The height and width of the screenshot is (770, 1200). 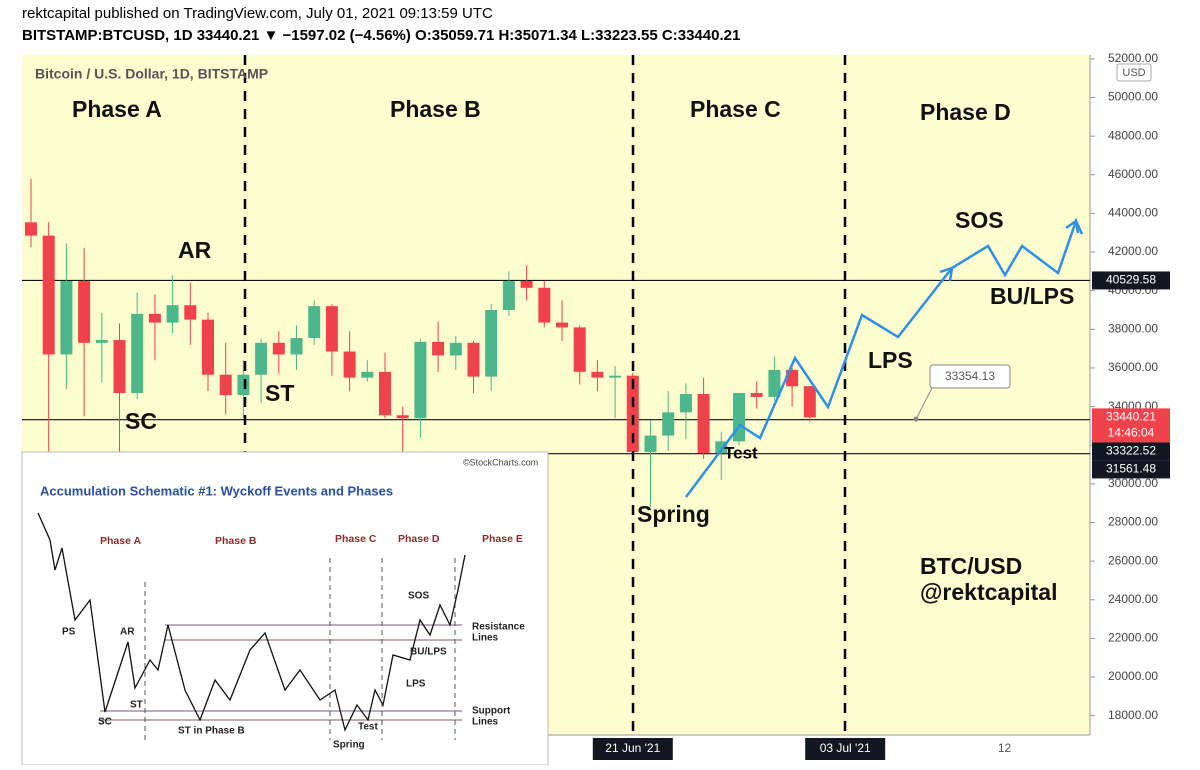 What do you see at coordinates (1133, 483) in the screenshot?
I see `y-tick-label: 30000.00` at bounding box center [1133, 483].